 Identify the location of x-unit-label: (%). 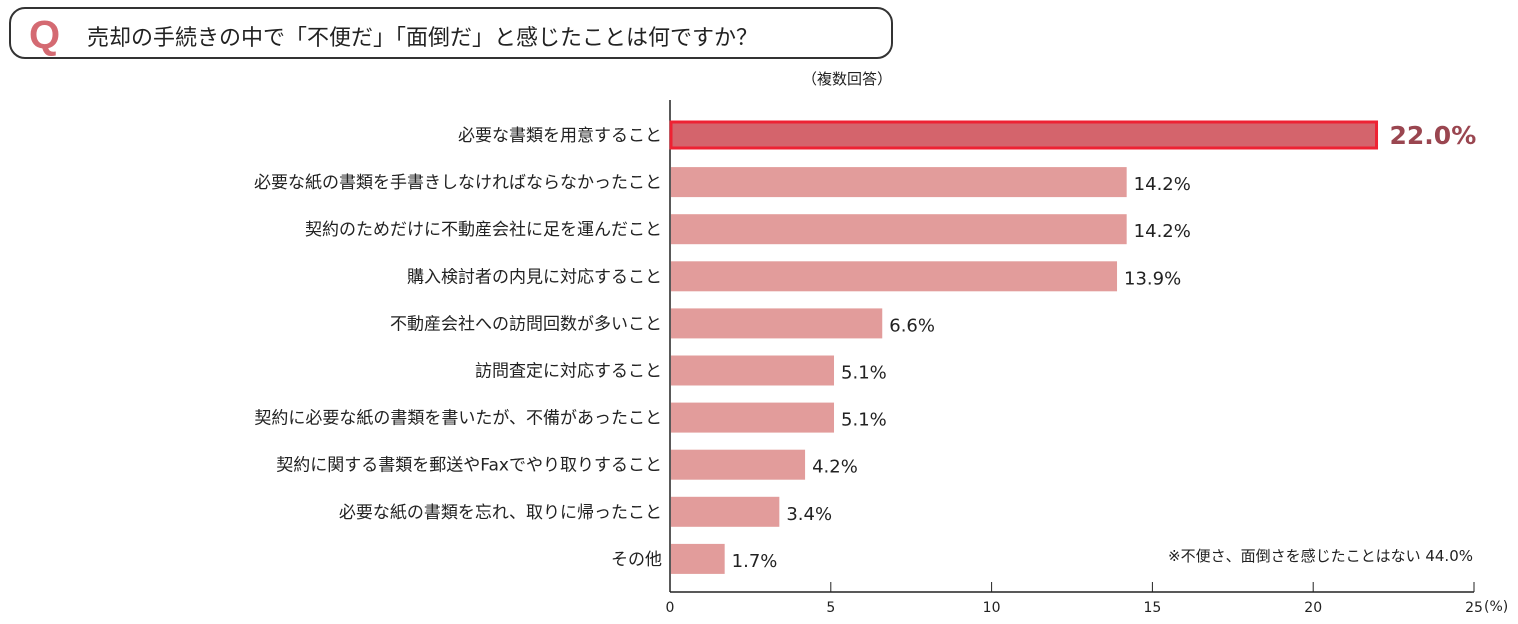
(1496, 607).